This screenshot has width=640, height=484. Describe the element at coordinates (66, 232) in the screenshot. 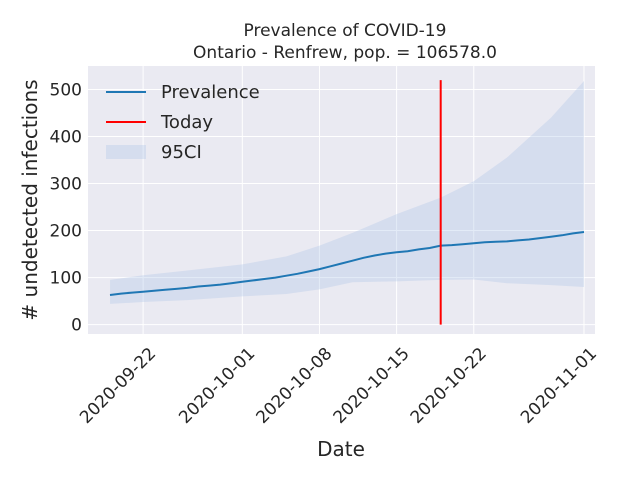

I see `y-tick-label: 200` at that location.